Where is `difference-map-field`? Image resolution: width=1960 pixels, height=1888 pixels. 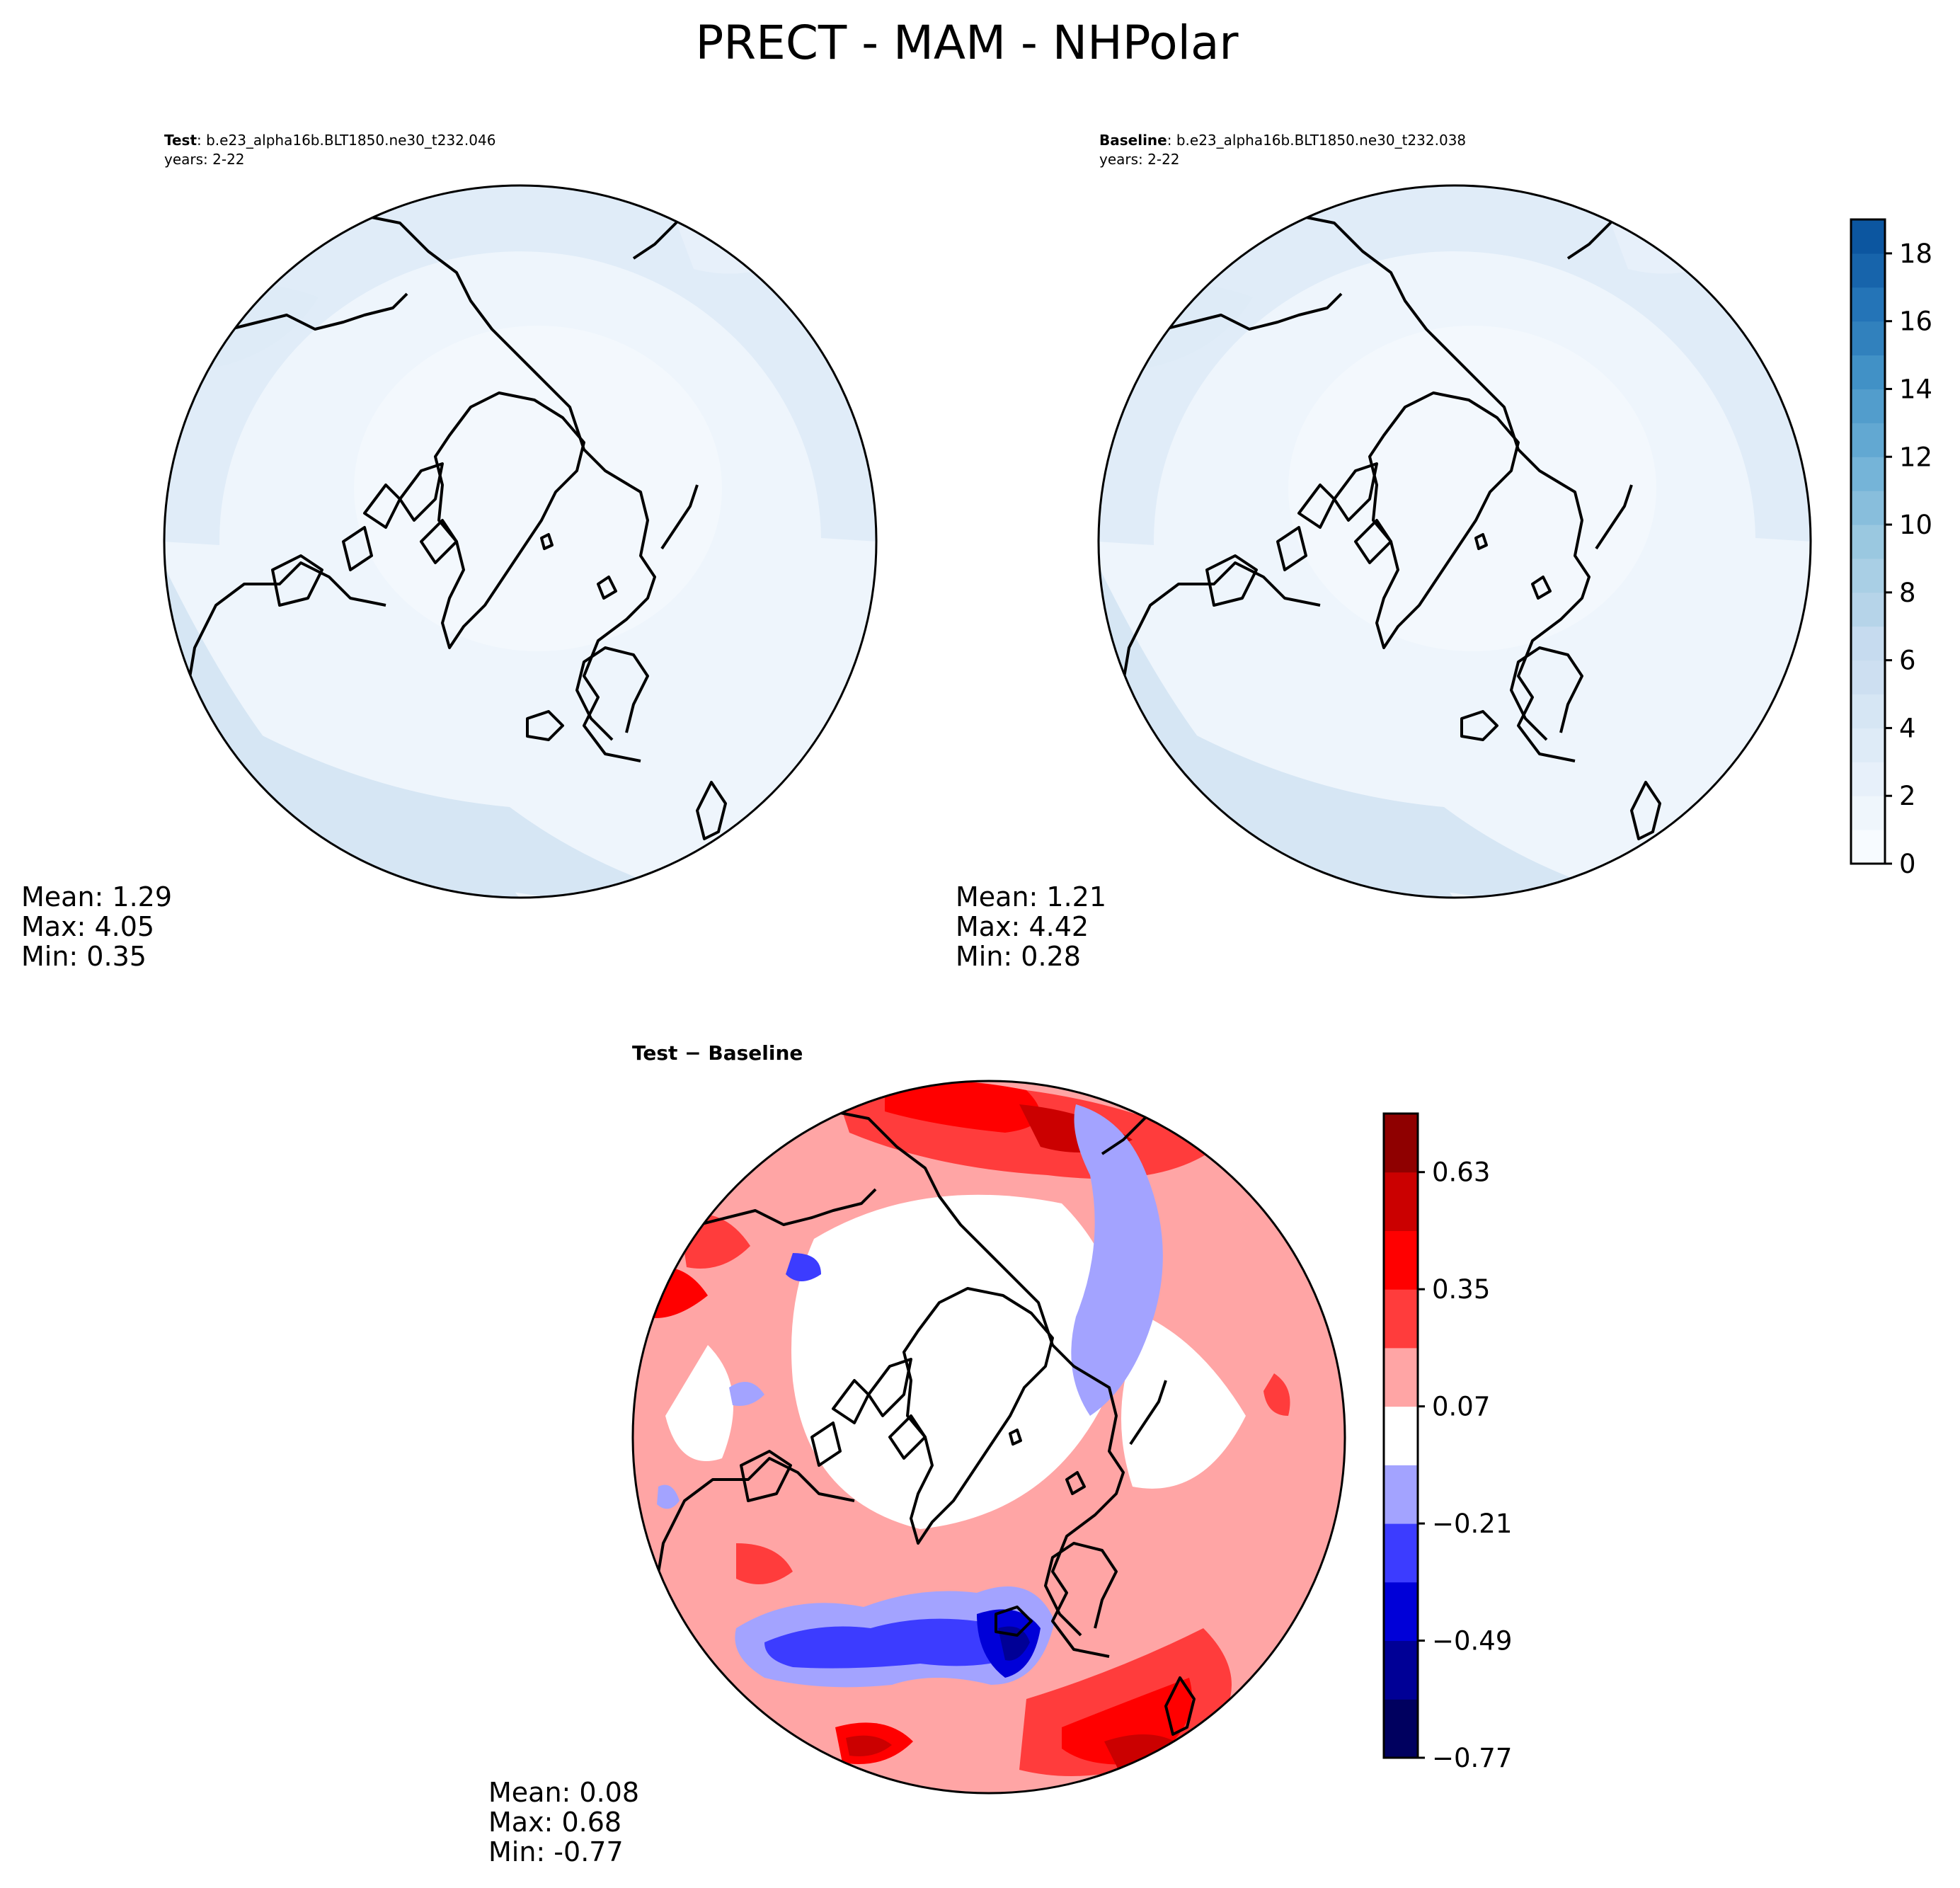
difference-map-field is located at coordinates (989, 1437).